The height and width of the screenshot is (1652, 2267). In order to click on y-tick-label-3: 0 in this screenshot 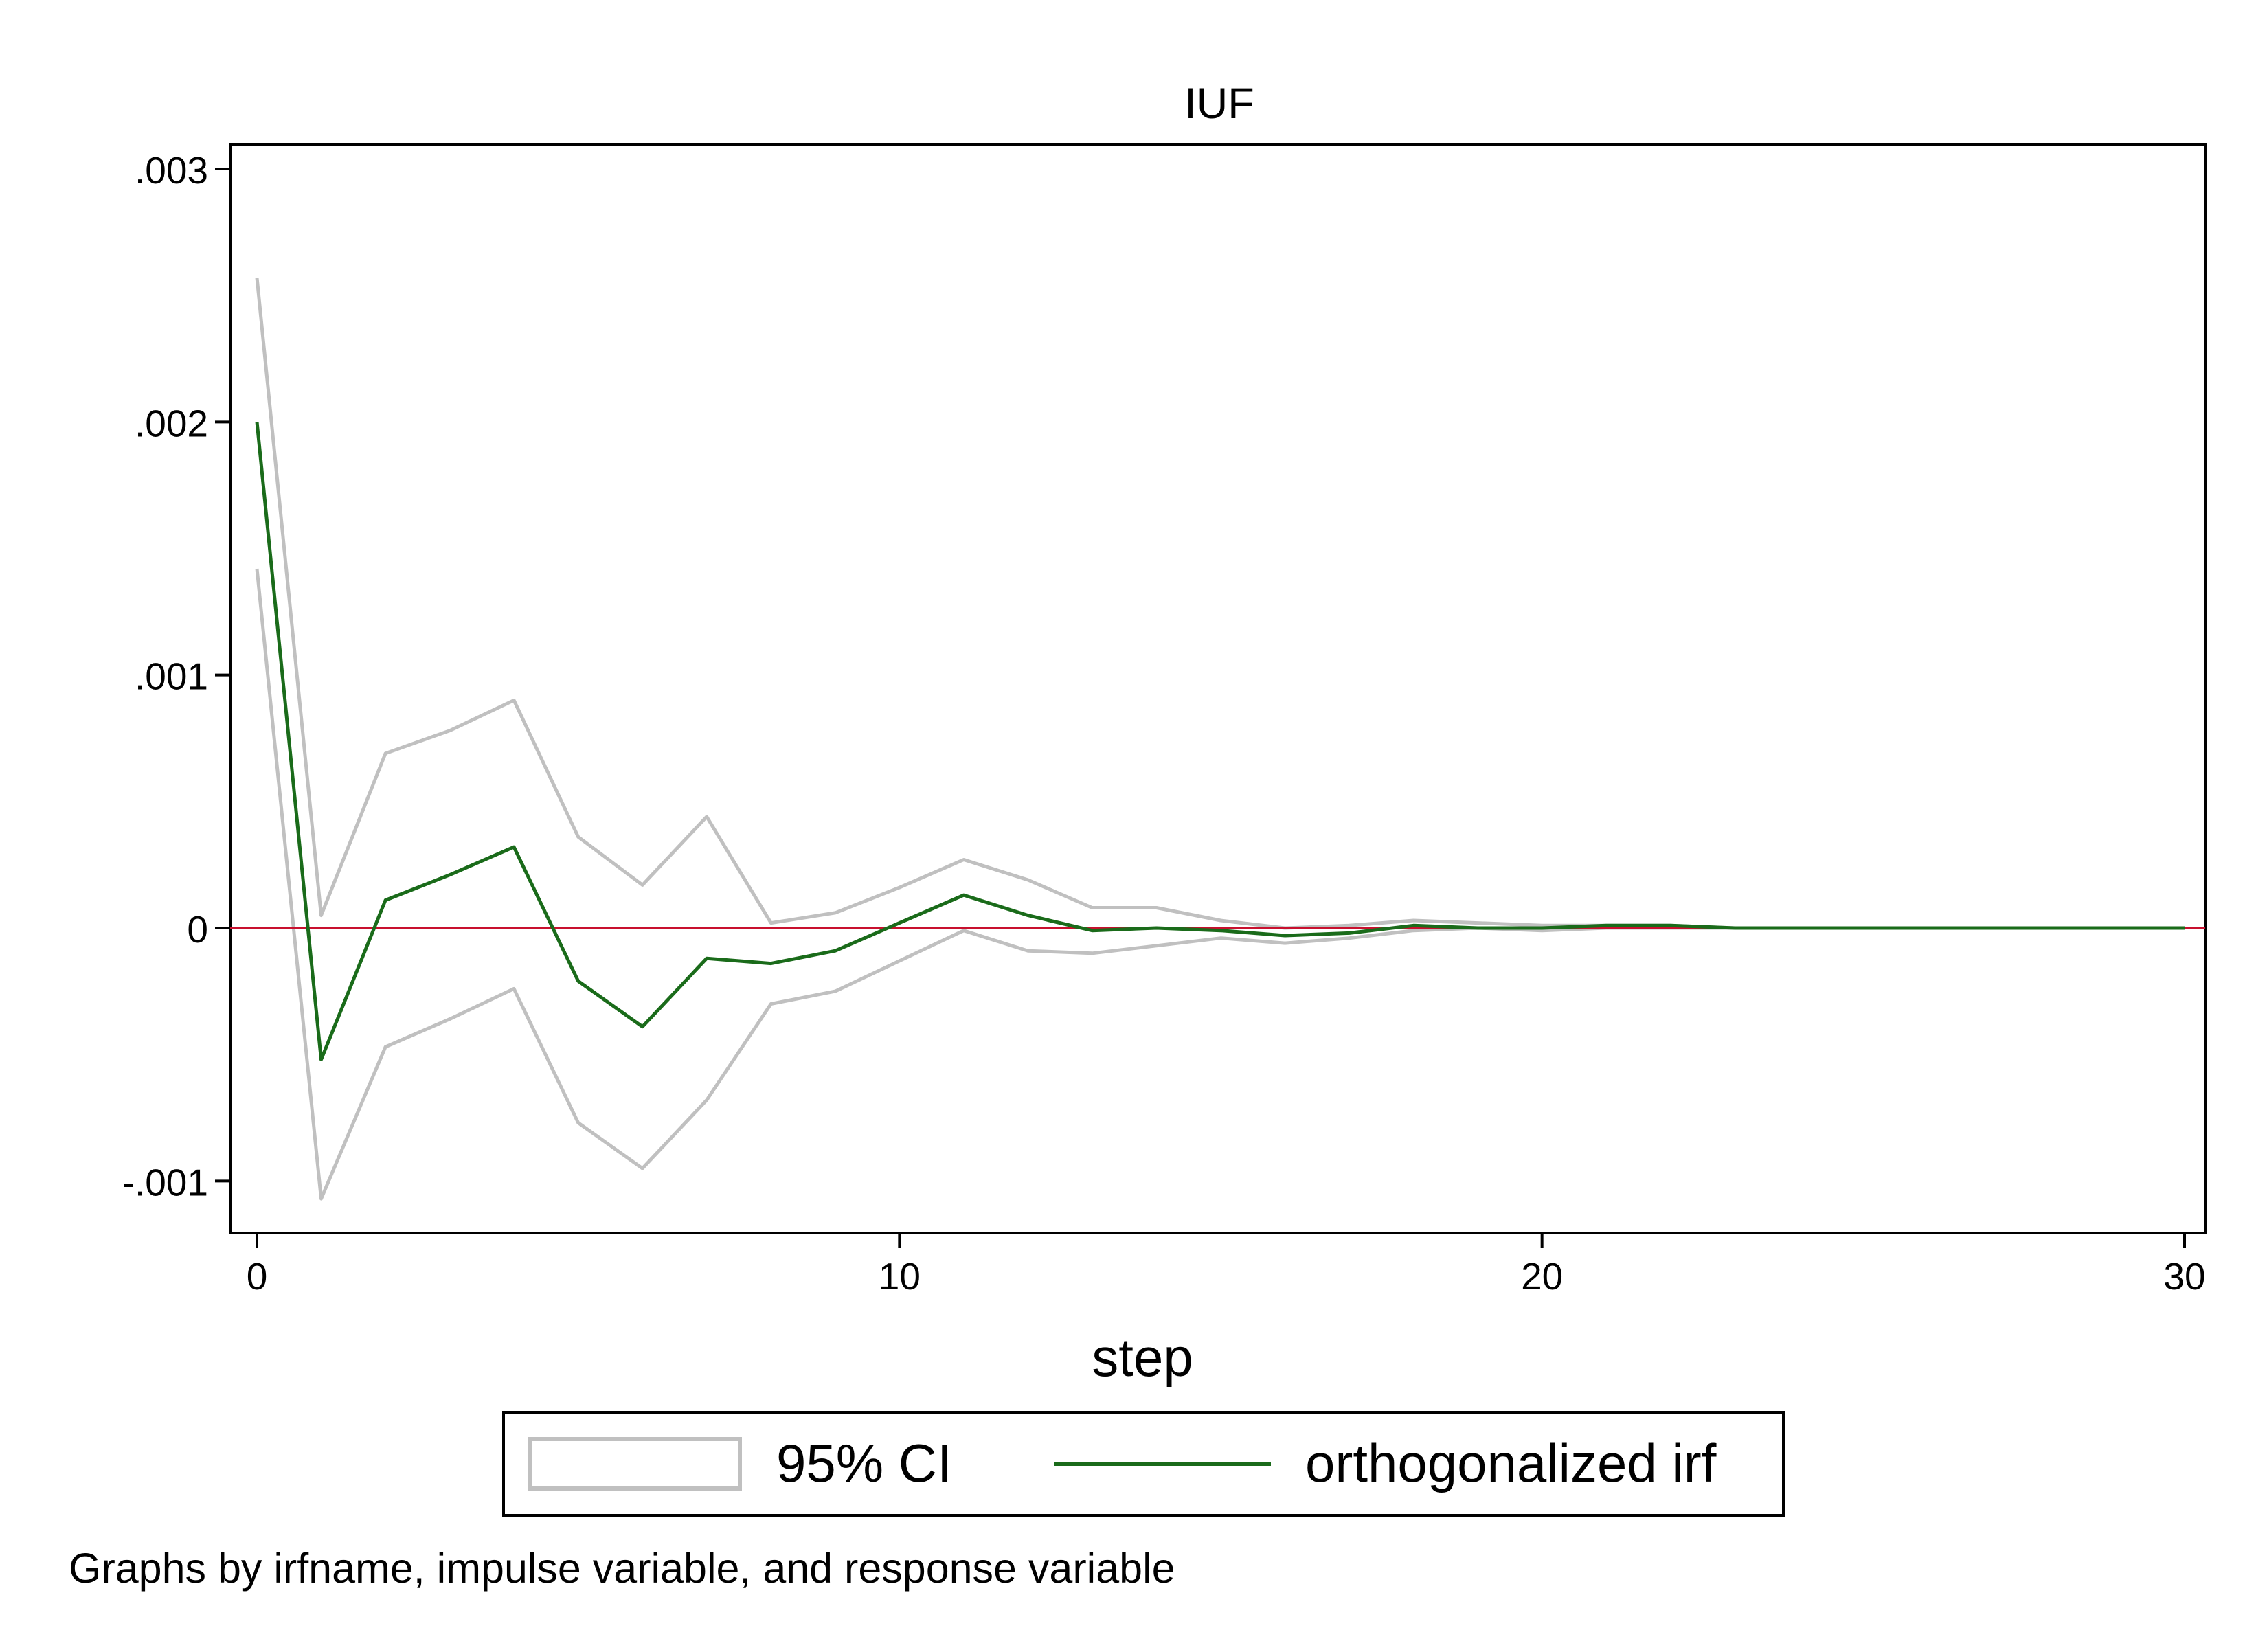, I will do `click(197, 929)`.